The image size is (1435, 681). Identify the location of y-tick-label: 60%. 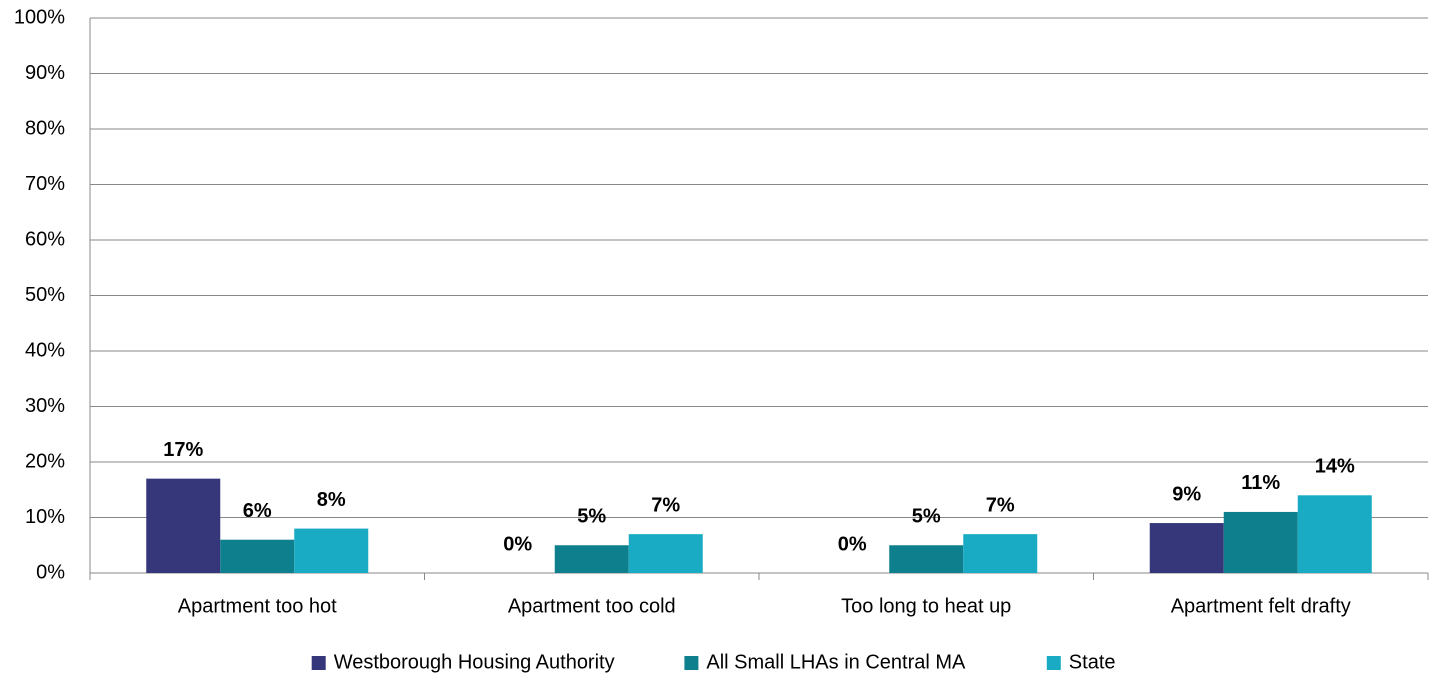
(45, 239).